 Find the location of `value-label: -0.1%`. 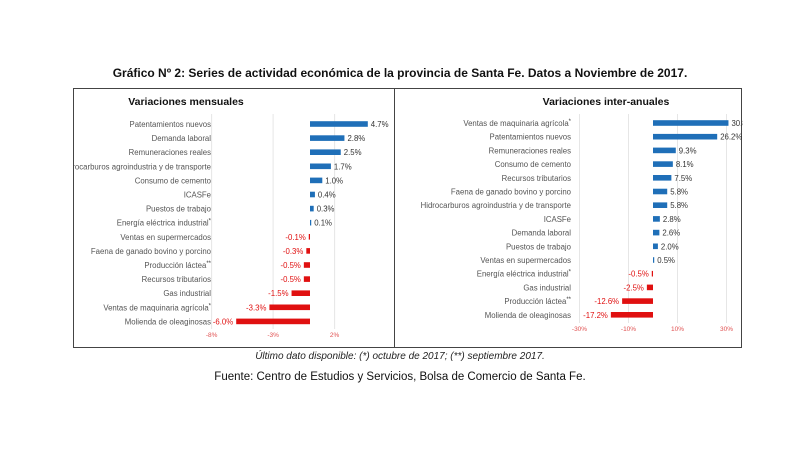

value-label: -0.1% is located at coordinates (295, 237).